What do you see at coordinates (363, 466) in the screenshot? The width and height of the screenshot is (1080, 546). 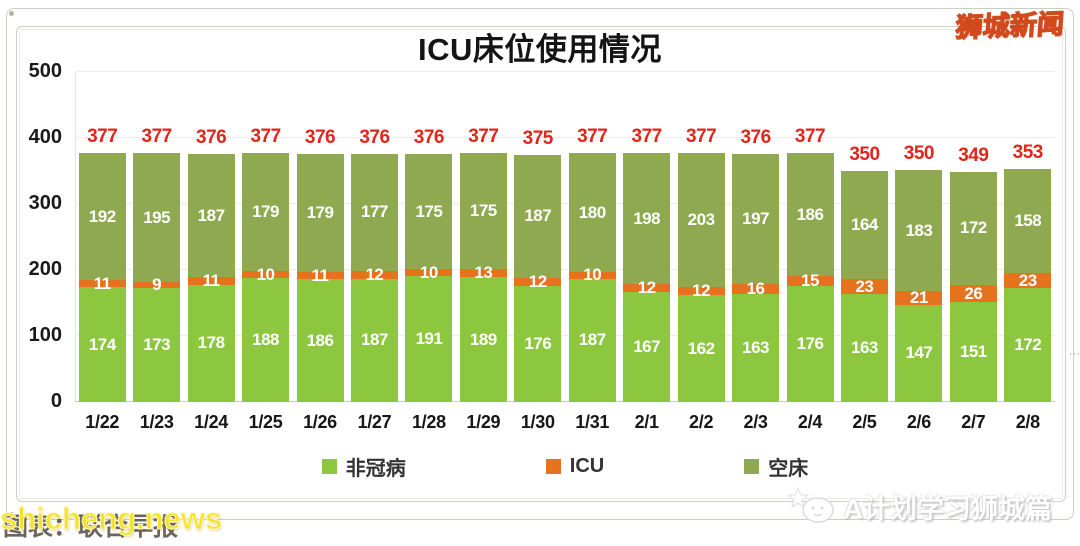 I see `legend-item-非冠病: 非冠病` at bounding box center [363, 466].